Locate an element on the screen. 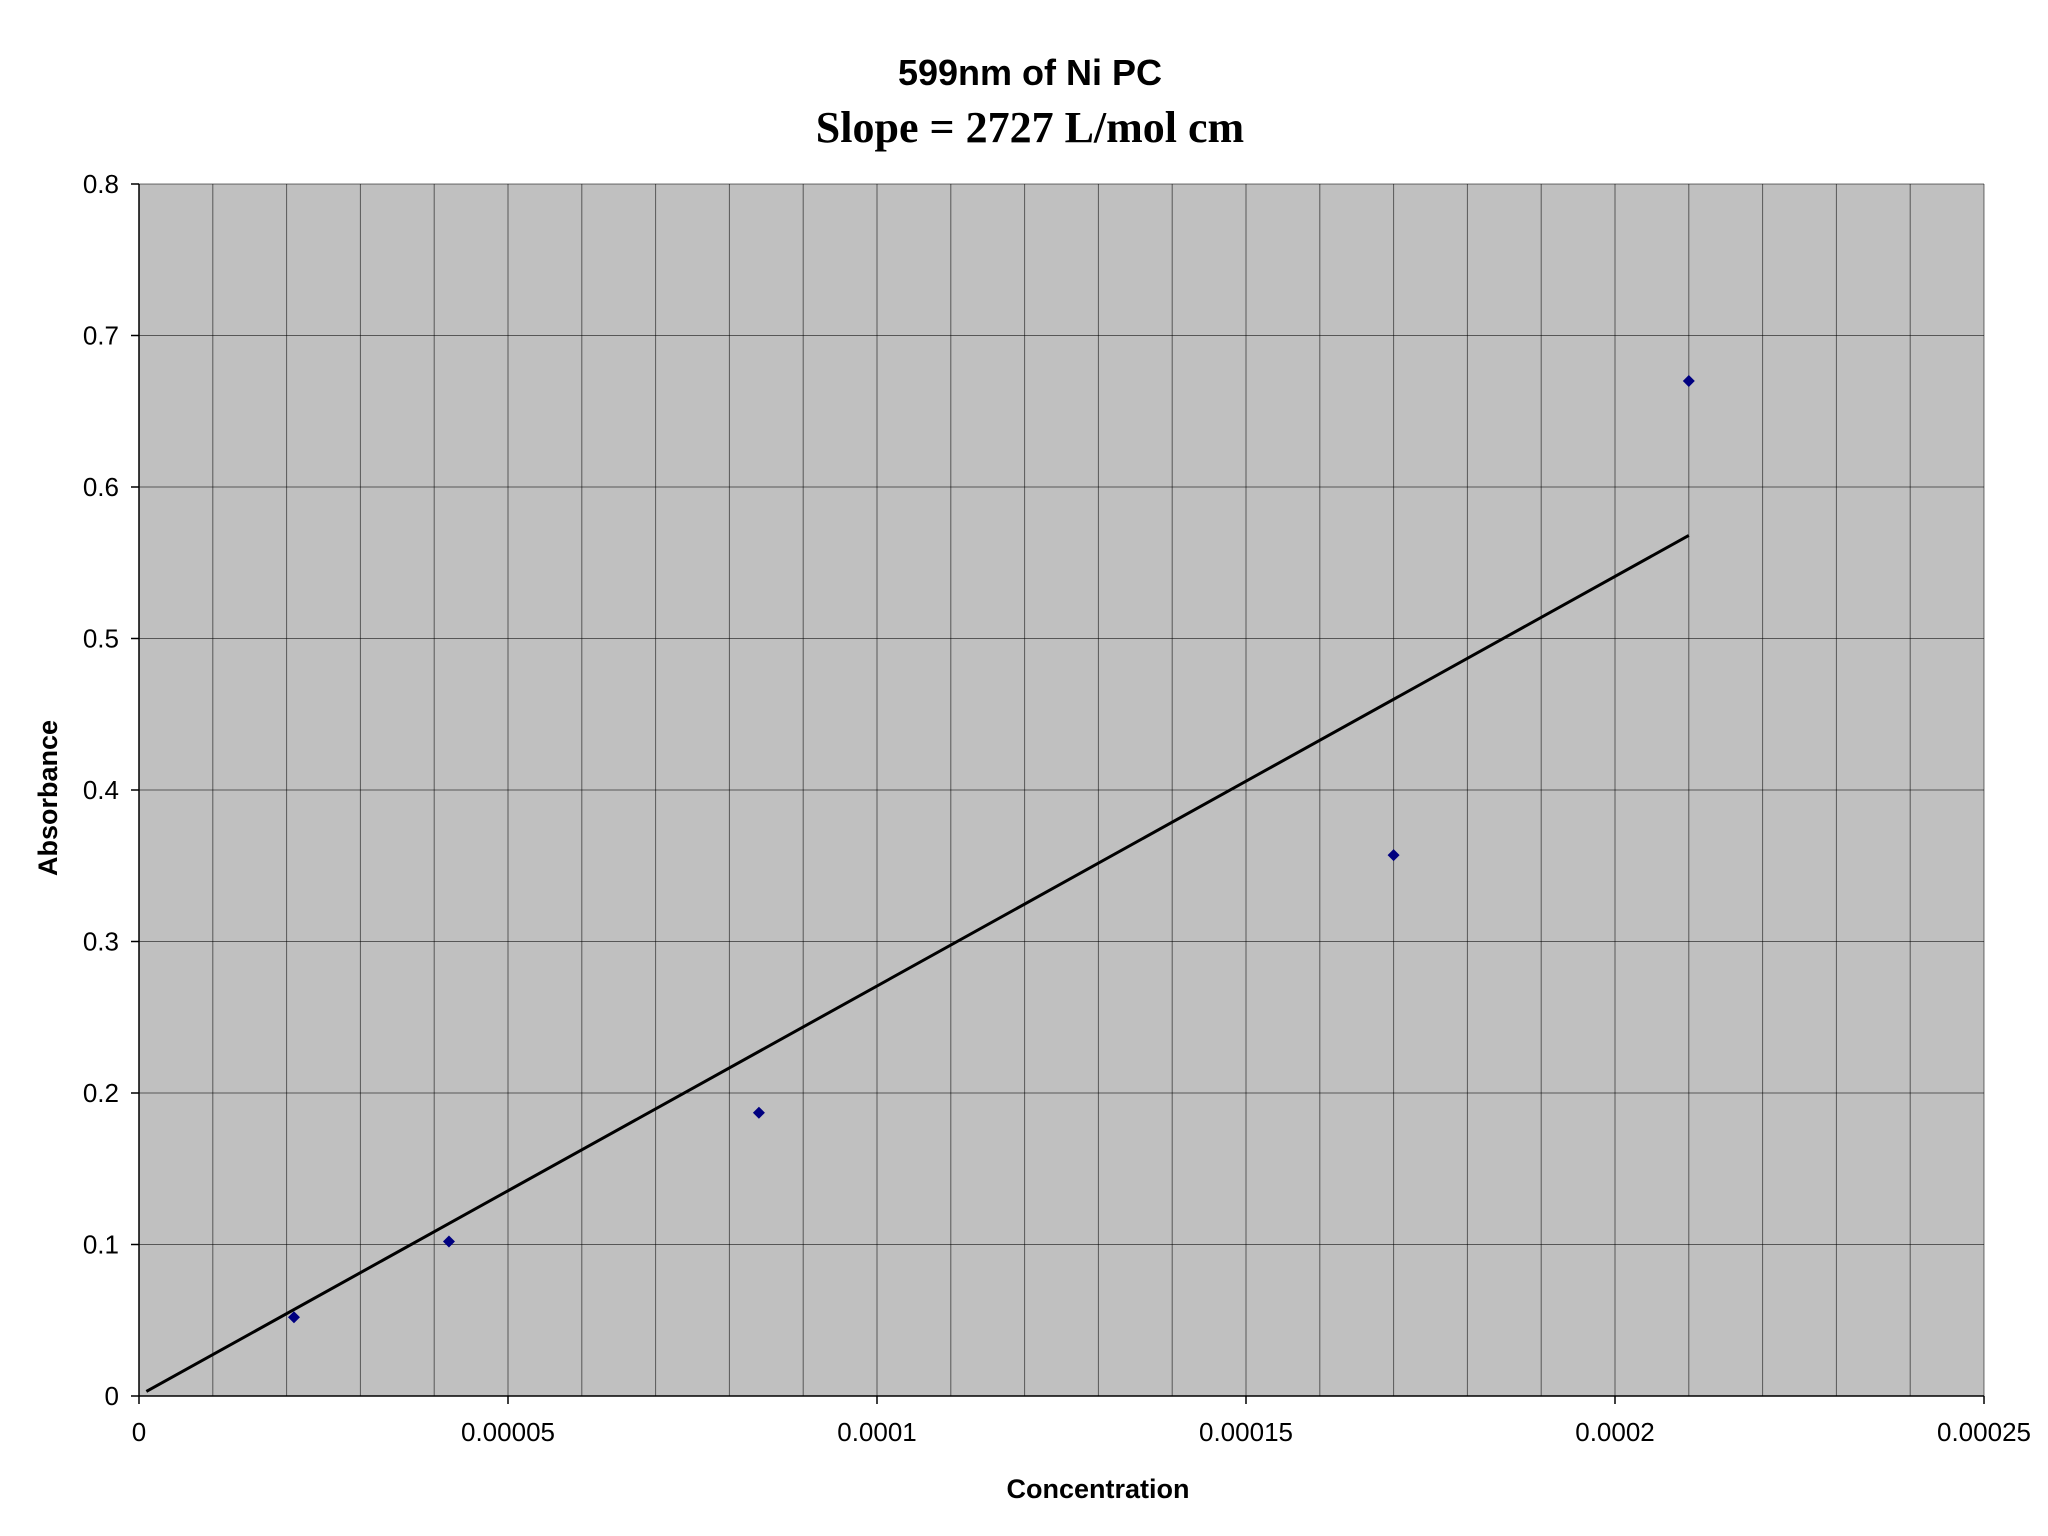  x-tick-label: 0.00005 is located at coordinates (508, 1432).